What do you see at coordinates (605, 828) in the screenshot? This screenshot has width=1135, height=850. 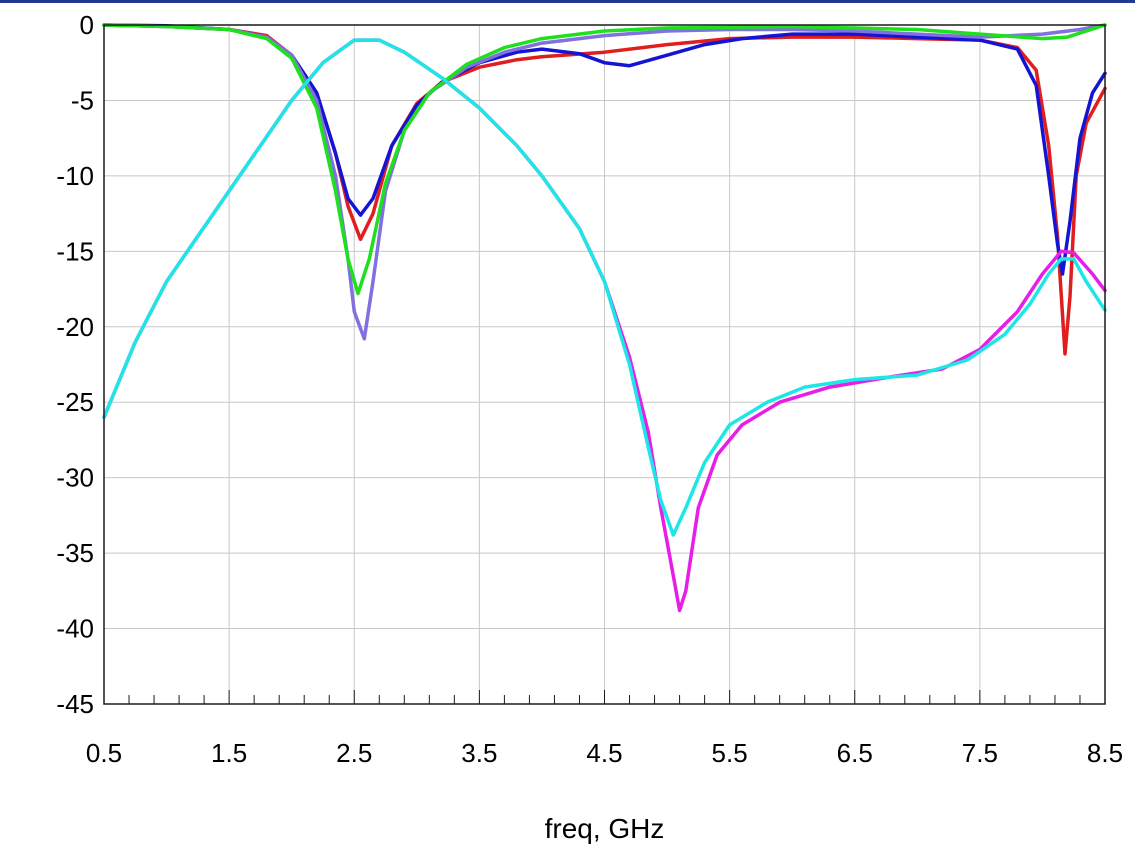 I see `x-axis-title: freq, GHz` at bounding box center [605, 828].